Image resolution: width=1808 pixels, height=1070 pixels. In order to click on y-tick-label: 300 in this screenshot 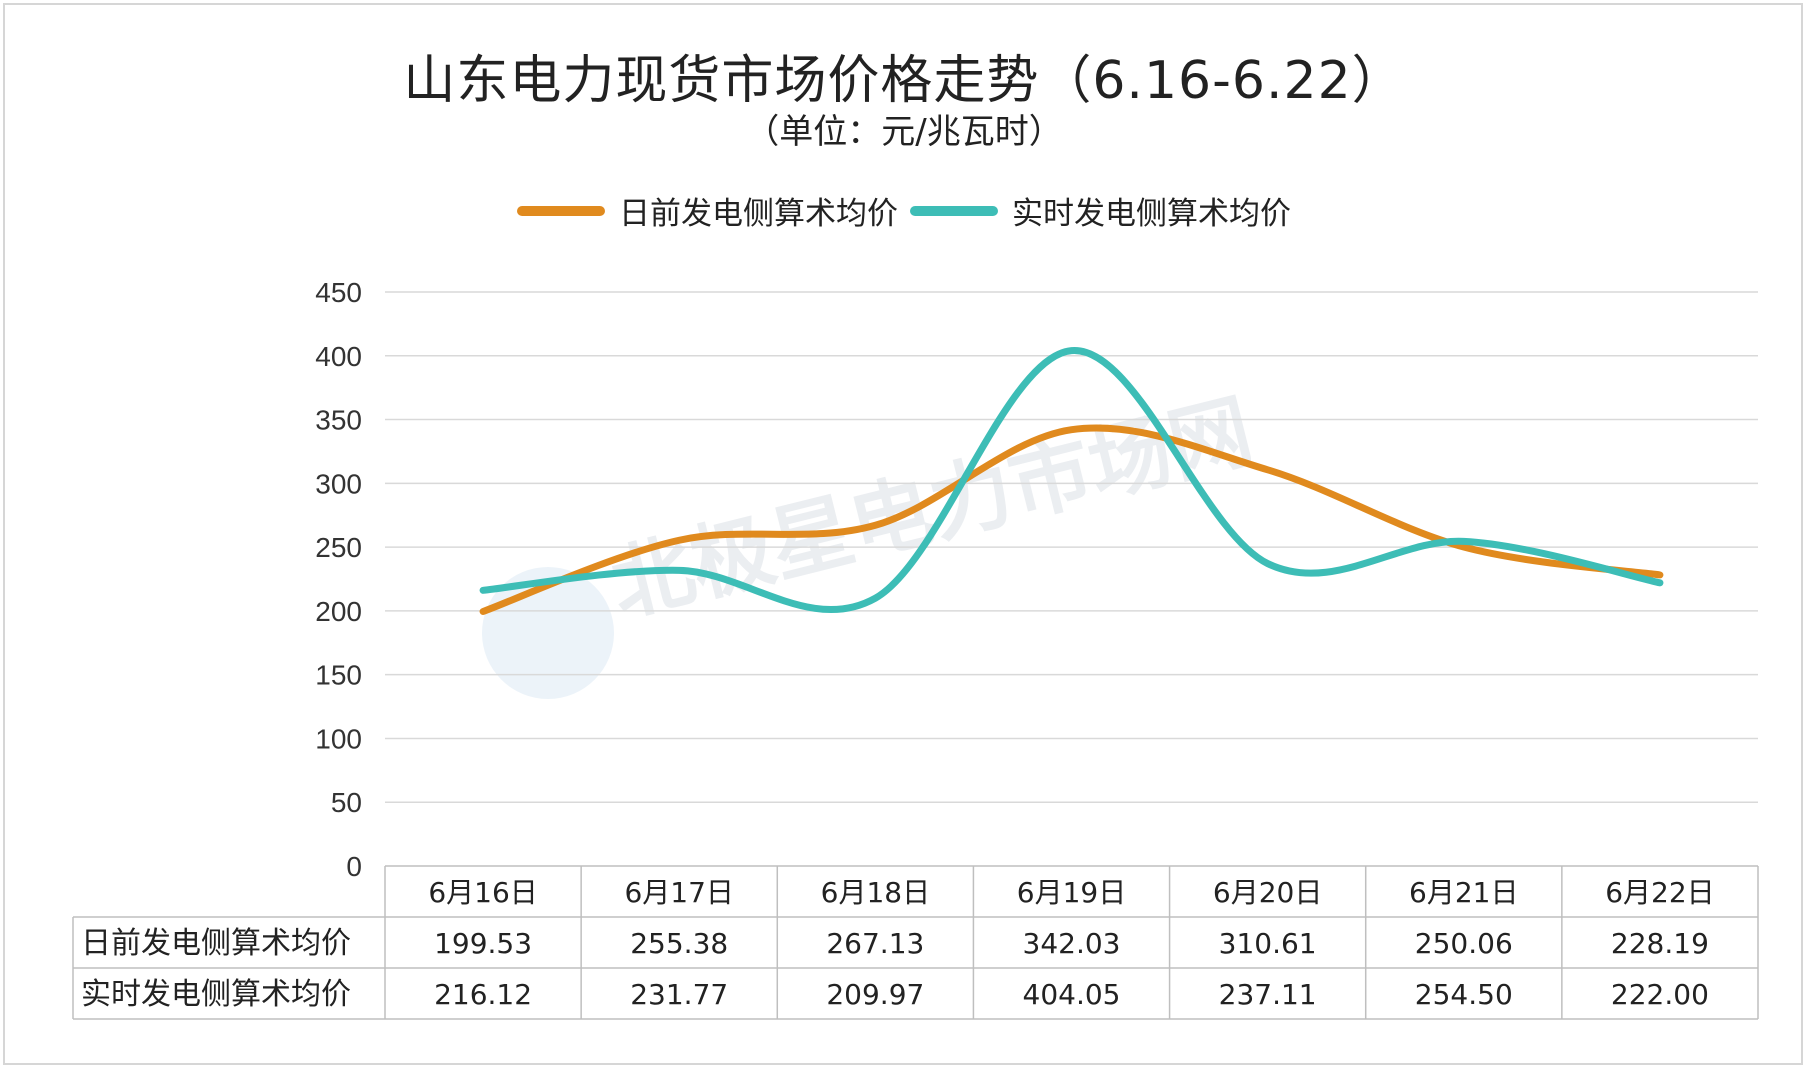, I will do `click(338, 483)`.